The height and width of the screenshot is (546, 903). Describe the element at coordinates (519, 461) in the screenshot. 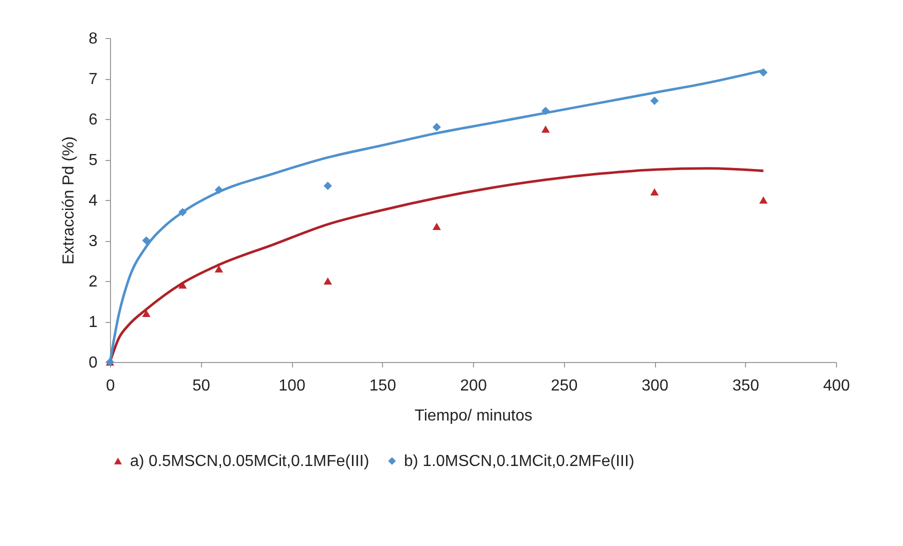

I see `legend-label: b) 1.0MSCN,0.1MCit,0.2MFe(III)` at that location.